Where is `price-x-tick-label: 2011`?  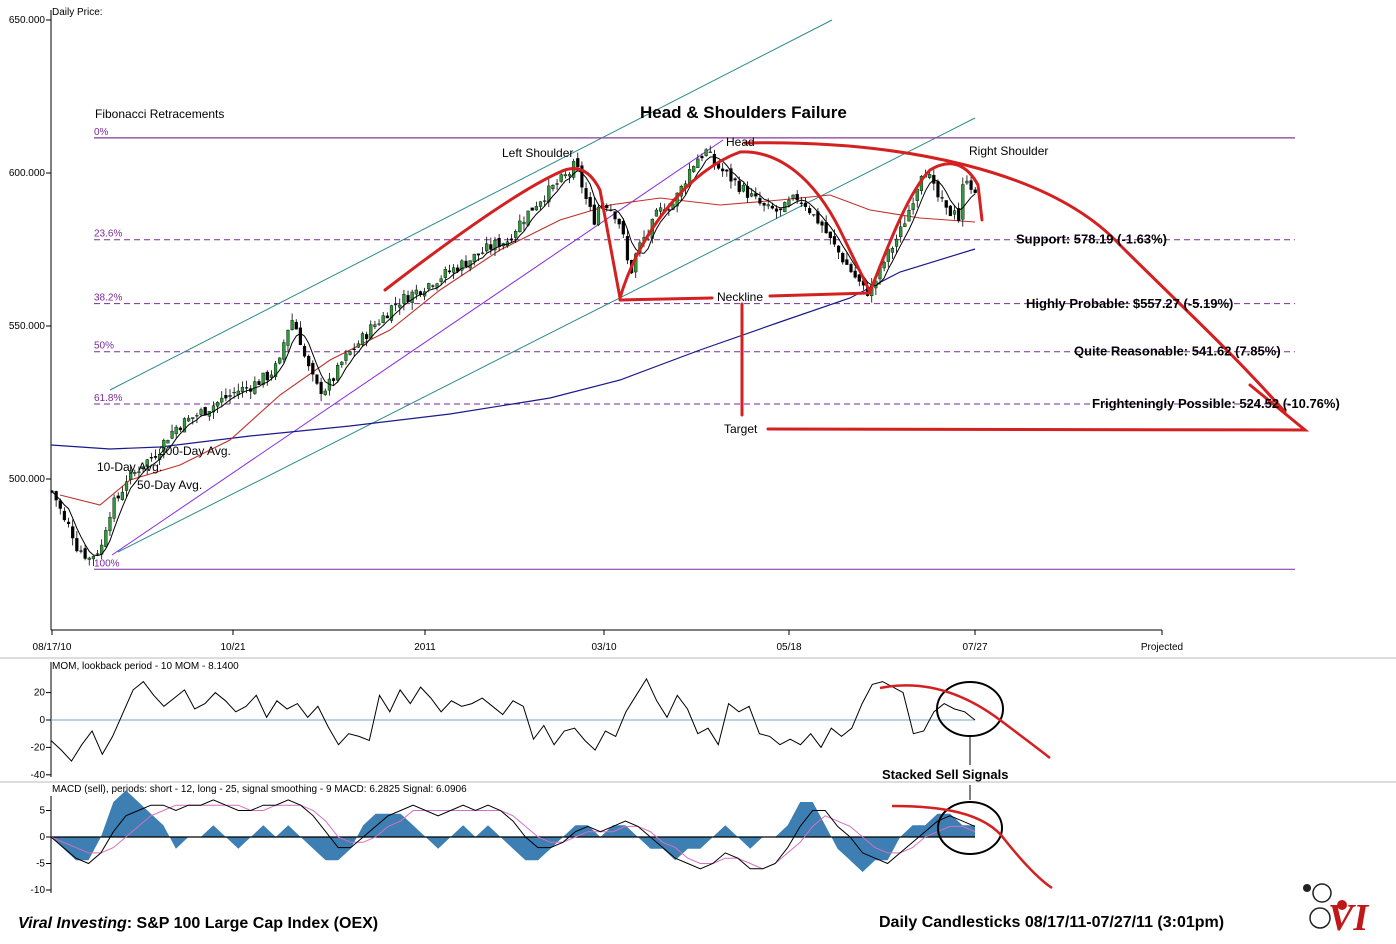
price-x-tick-label: 2011 is located at coordinates (425, 647).